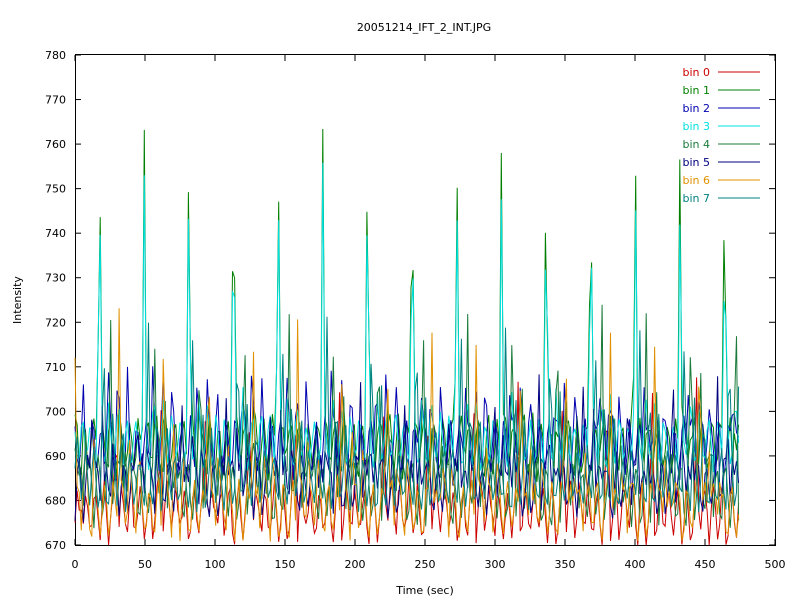  Describe the element at coordinates (635, 564) in the screenshot. I see `x-tick-label: 400` at that location.